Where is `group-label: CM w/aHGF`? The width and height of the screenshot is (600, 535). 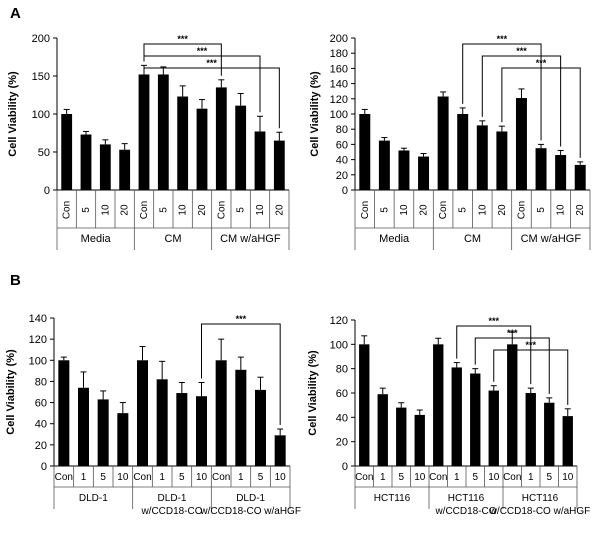
group-label: CM w/aHGF is located at coordinates (250, 239).